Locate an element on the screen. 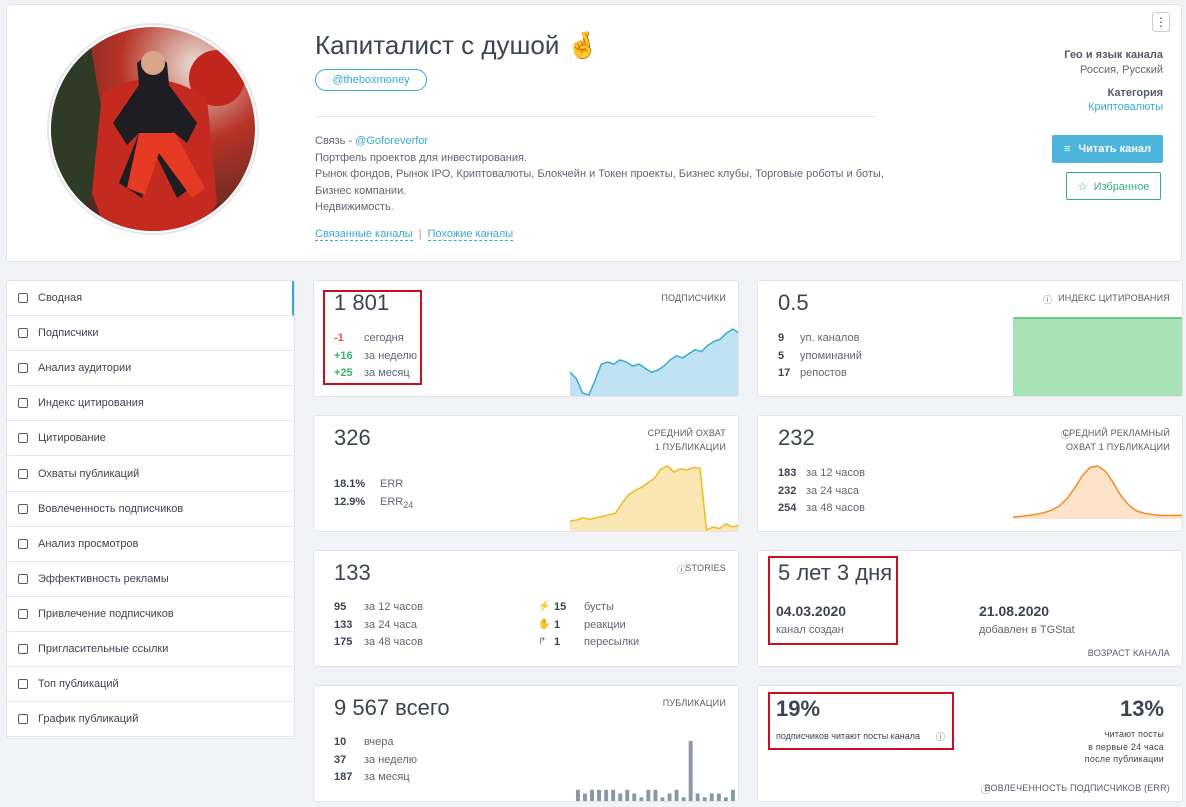  similar-link: Похожие каналы is located at coordinates (470, 234).